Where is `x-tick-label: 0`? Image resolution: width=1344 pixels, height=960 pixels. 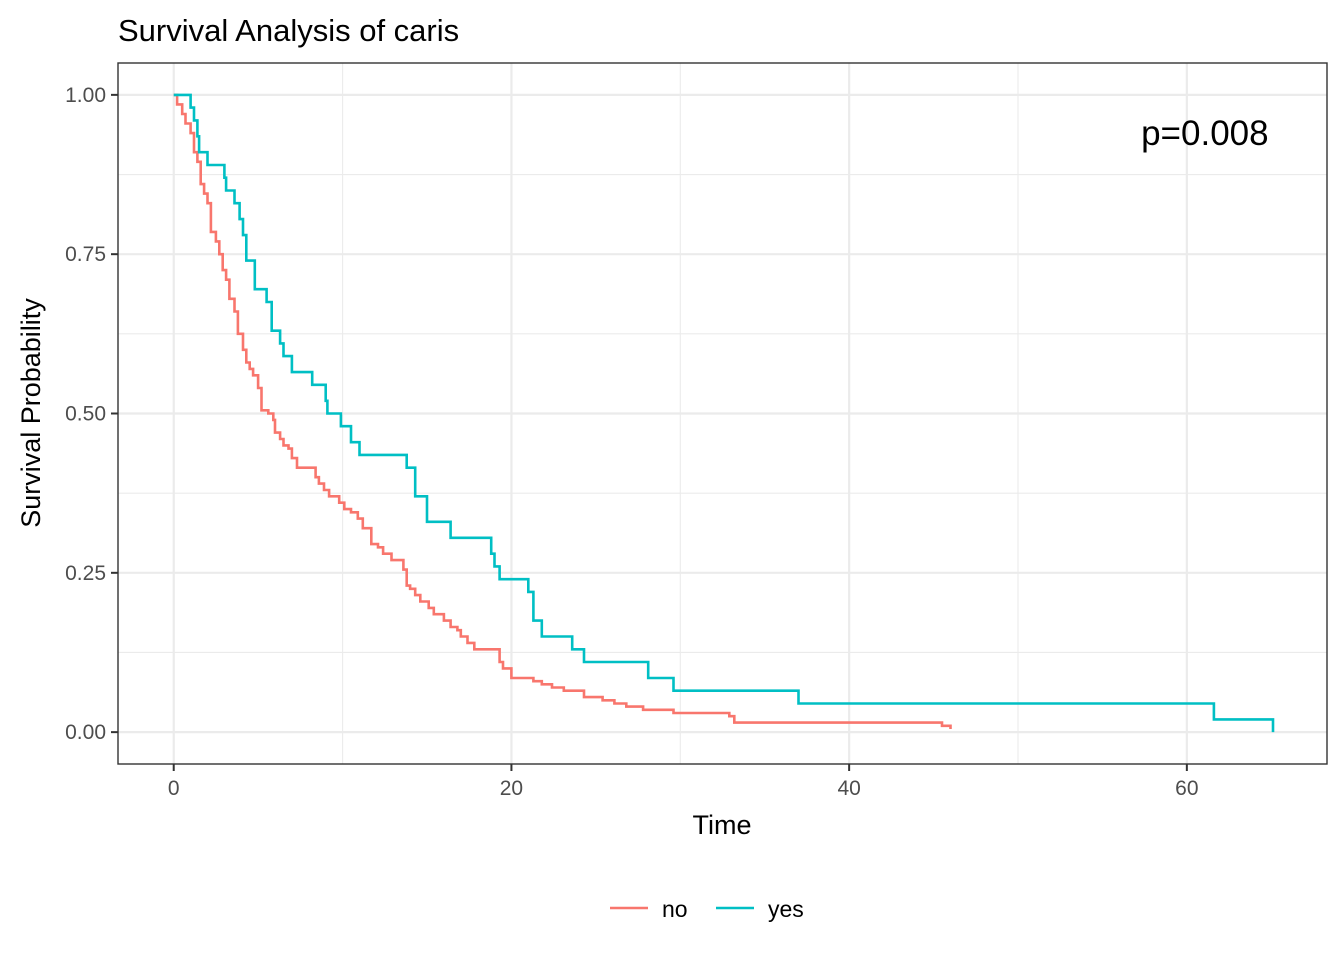
x-tick-label: 0 is located at coordinates (174, 788).